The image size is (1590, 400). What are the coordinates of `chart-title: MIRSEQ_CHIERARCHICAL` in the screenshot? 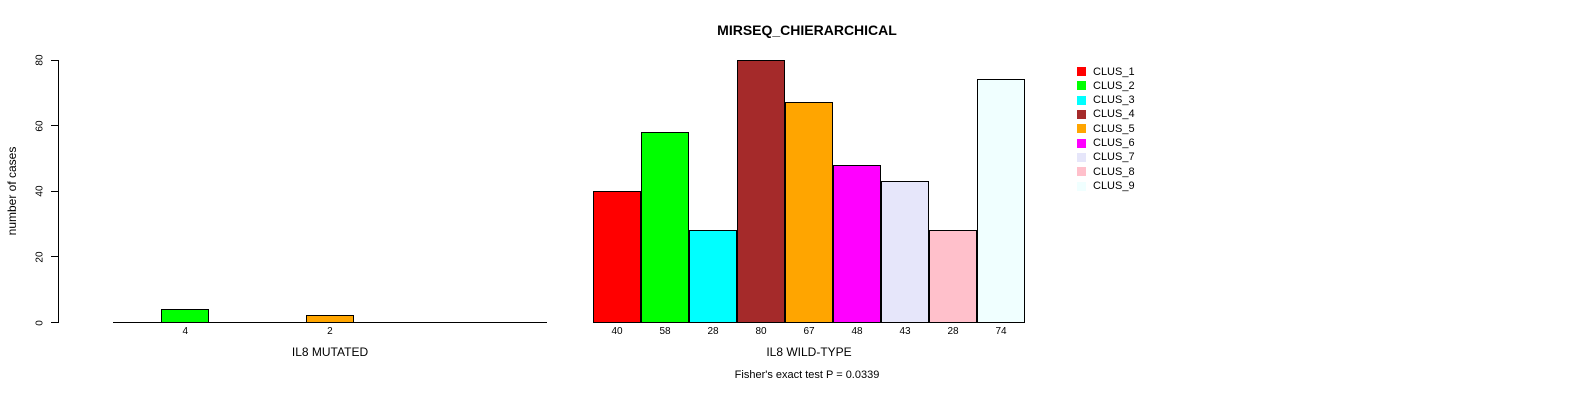 It's located at (807, 30).